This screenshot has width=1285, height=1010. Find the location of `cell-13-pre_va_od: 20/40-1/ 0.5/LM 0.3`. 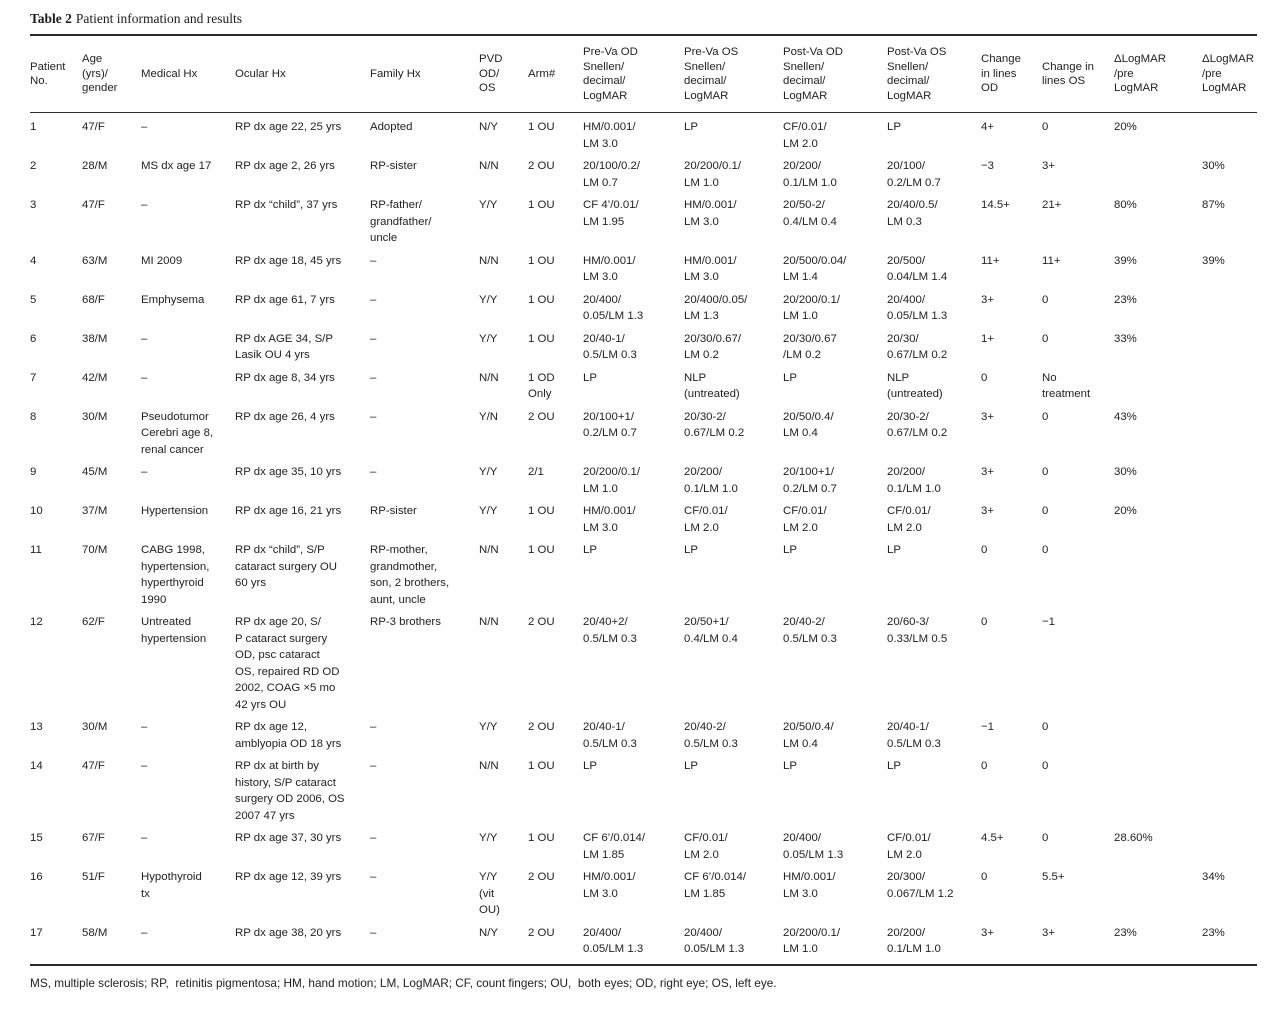

cell-13-pre_va_od: 20/40-1/ 0.5/LM 0.3 is located at coordinates (610, 735).